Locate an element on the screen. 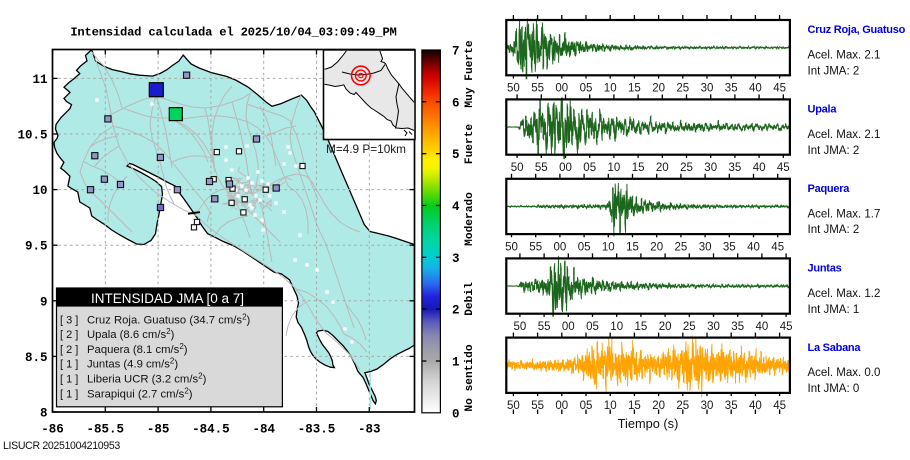  svg-text:Cruz Roja. Guatuso (34.7 cm/s2: Cruz Roja. Guatuso (34.7 cm/s2) is located at coordinates (169, 319).